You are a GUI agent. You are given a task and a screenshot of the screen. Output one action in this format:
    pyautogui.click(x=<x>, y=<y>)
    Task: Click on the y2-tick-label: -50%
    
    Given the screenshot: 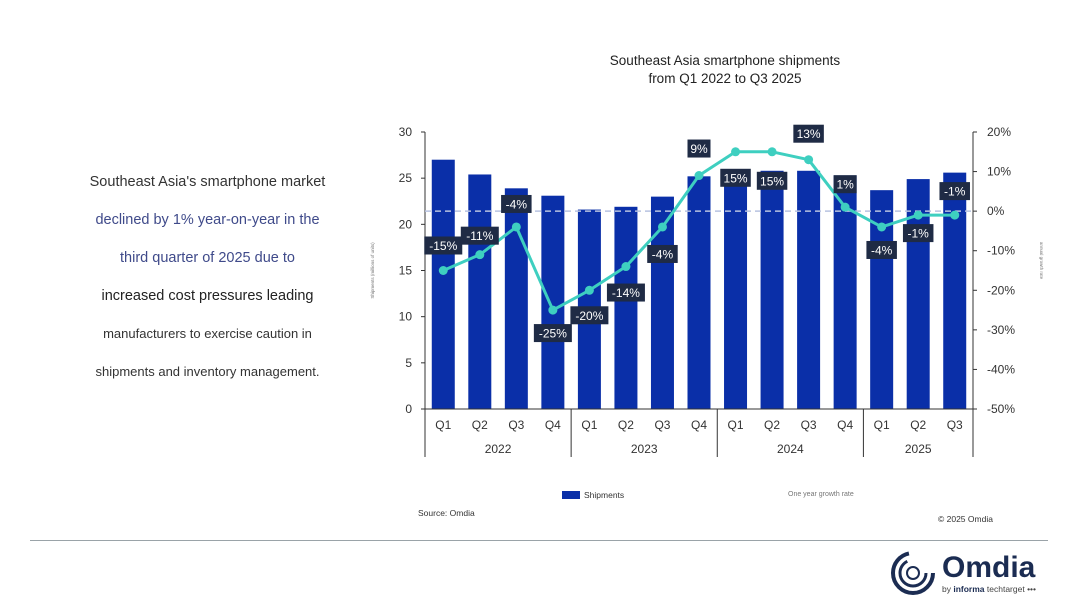 What is the action you would take?
    pyautogui.click(x=1001, y=409)
    